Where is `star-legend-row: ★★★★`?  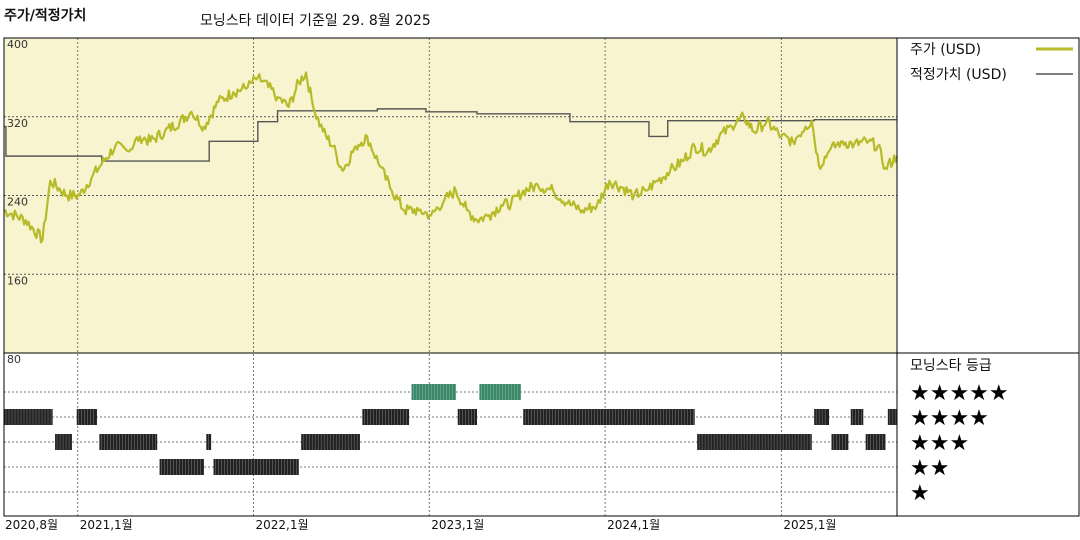
star-legend-row: ★★★★ is located at coordinates (949, 418).